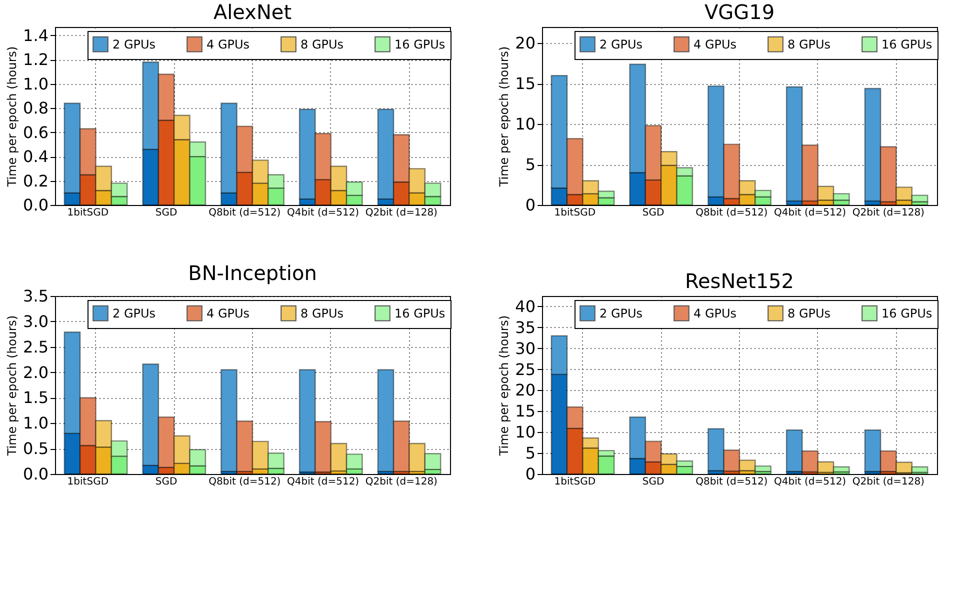  Describe the element at coordinates (35, 296) in the screenshot. I see `y-tick-label: 3.5` at that location.